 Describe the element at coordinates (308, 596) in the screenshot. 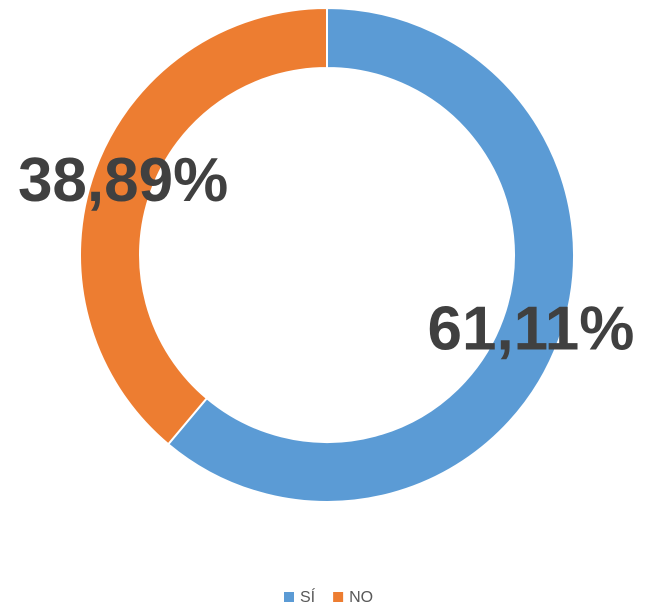

I see `legend-label: SÍ` at that location.